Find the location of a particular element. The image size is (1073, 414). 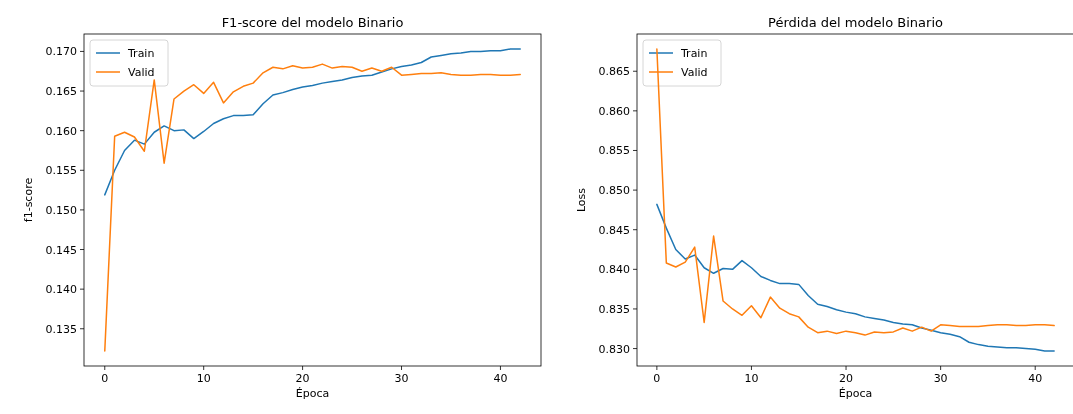

y-tick-label: 0.855 is located at coordinates (614, 151).